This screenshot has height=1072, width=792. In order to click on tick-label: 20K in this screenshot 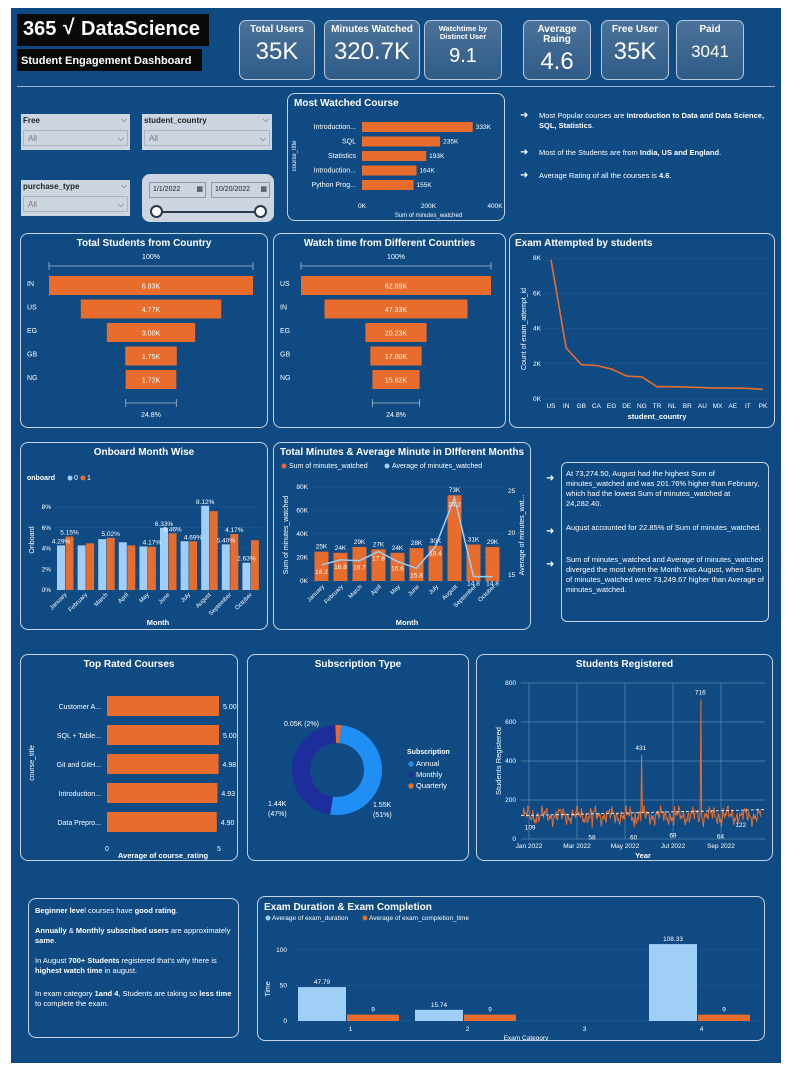, I will do `click(302, 558)`.